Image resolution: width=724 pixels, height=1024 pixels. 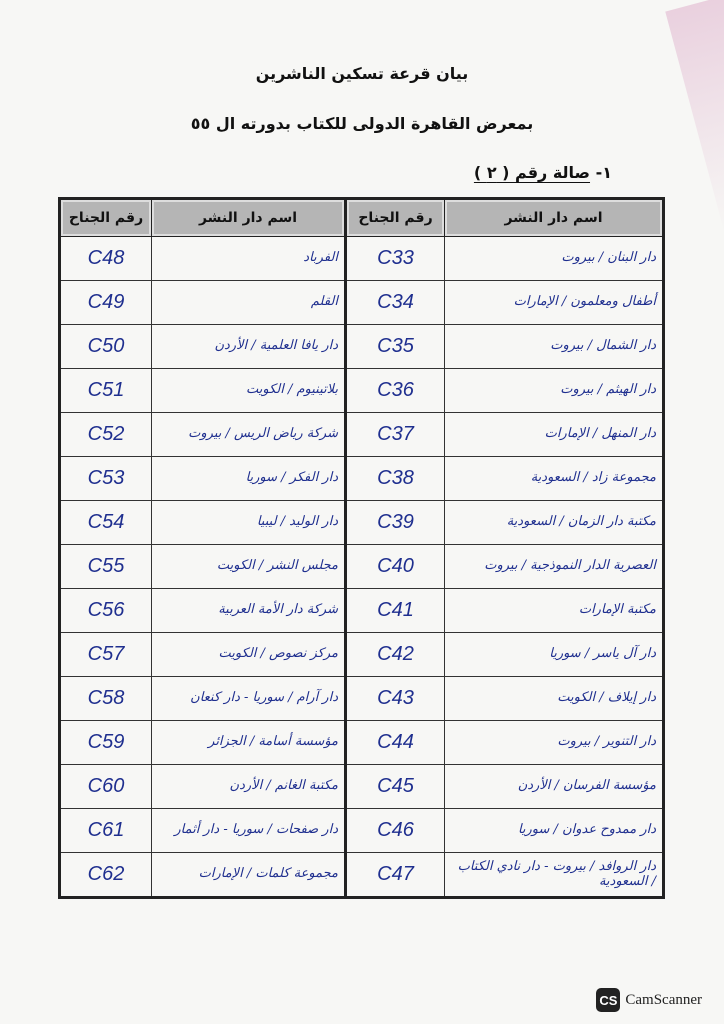 What do you see at coordinates (394, 217) in the screenshot?
I see `header-booth-1: رقم الجناح` at bounding box center [394, 217].